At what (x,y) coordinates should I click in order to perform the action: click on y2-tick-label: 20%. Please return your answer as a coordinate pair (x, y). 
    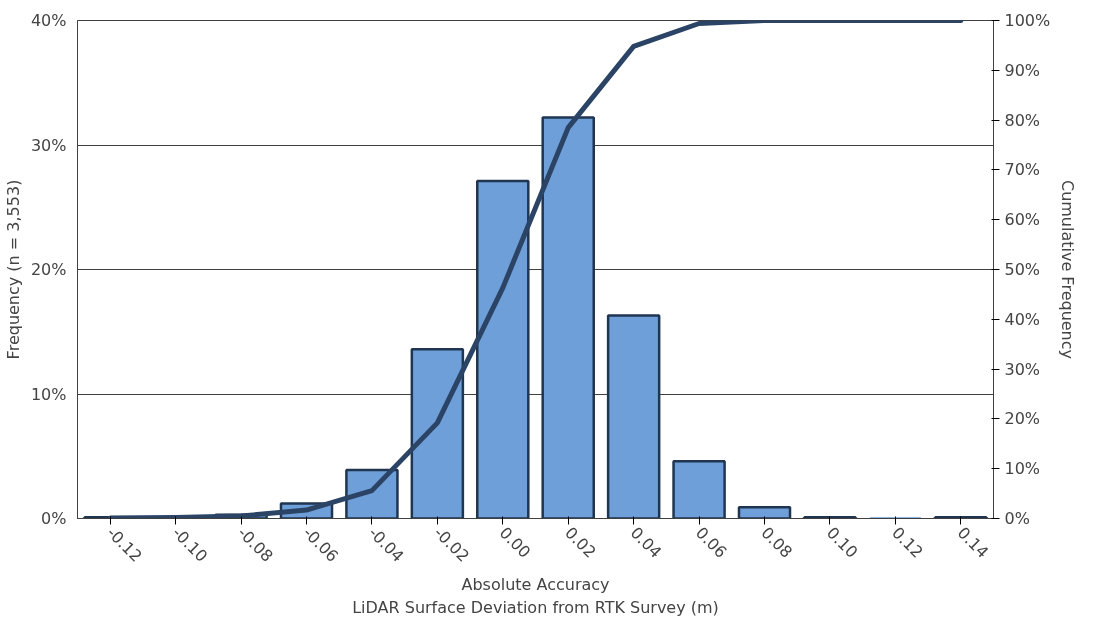
    Looking at the image, I should click on (1022, 419).